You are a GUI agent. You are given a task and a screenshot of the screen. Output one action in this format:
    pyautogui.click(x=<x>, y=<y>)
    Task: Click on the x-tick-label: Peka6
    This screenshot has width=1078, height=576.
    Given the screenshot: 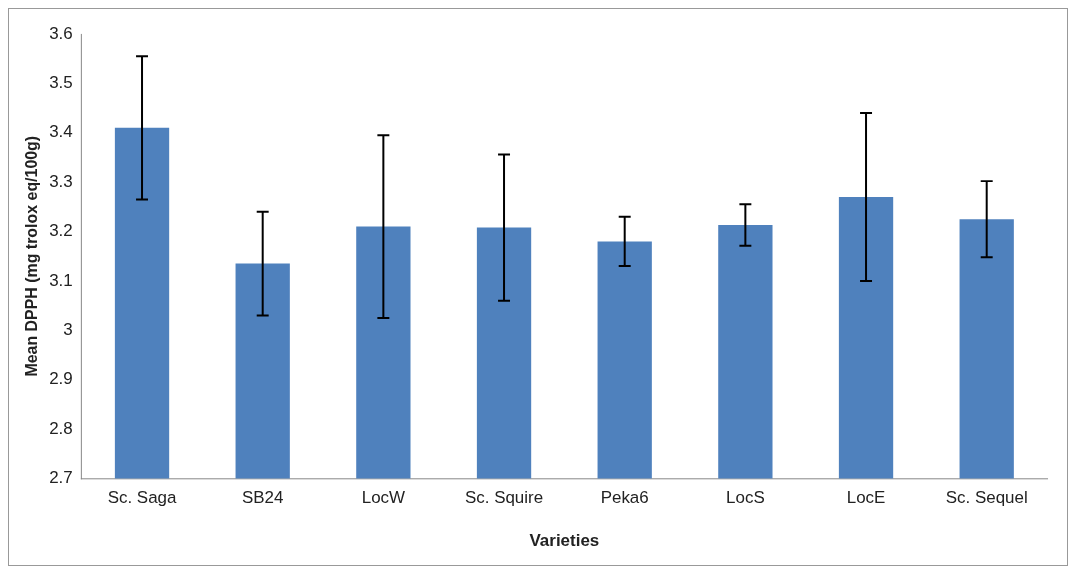 What is the action you would take?
    pyautogui.click(x=624, y=498)
    